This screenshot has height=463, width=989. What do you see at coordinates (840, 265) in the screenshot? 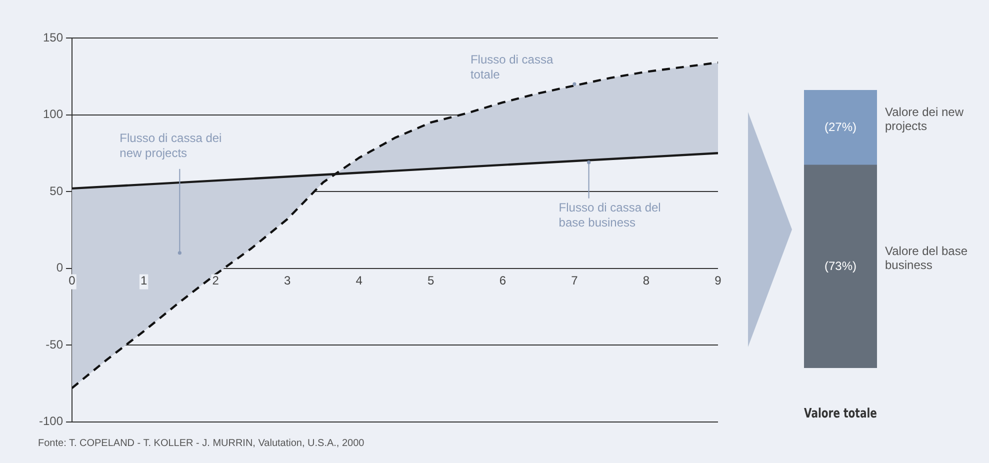
I see `data-label: (73%)` at bounding box center [840, 265].